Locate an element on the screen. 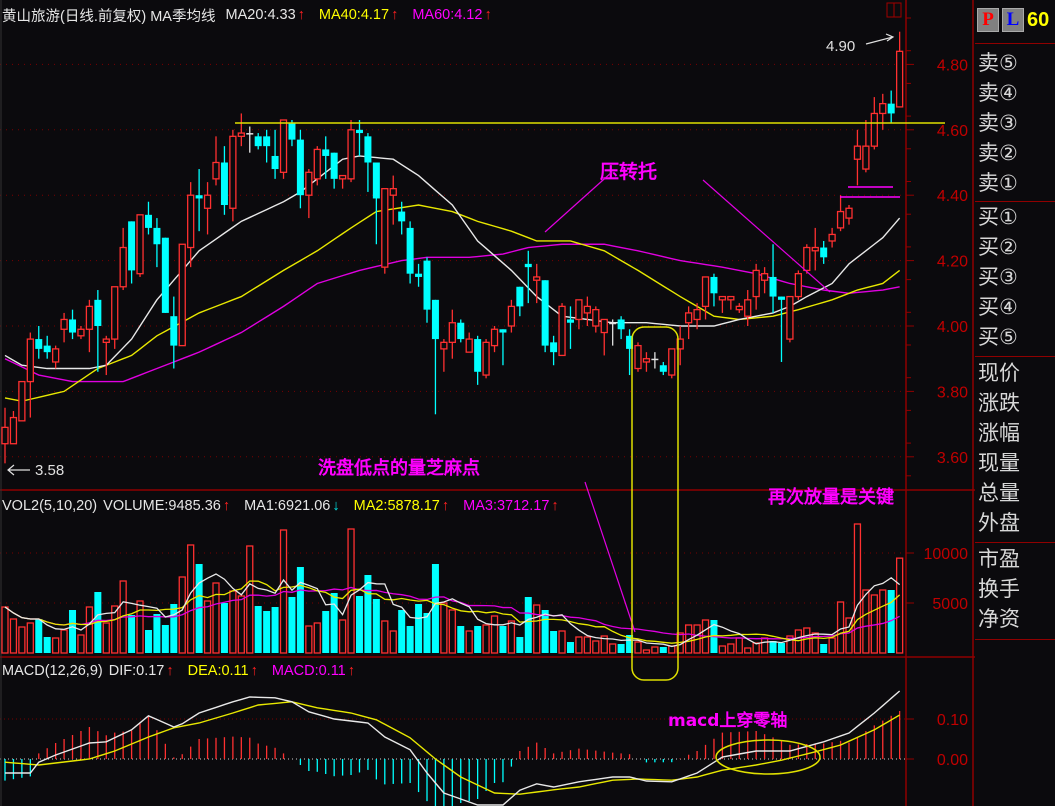 This screenshot has width=1055, height=806. l-button: L is located at coordinates (1013, 20).